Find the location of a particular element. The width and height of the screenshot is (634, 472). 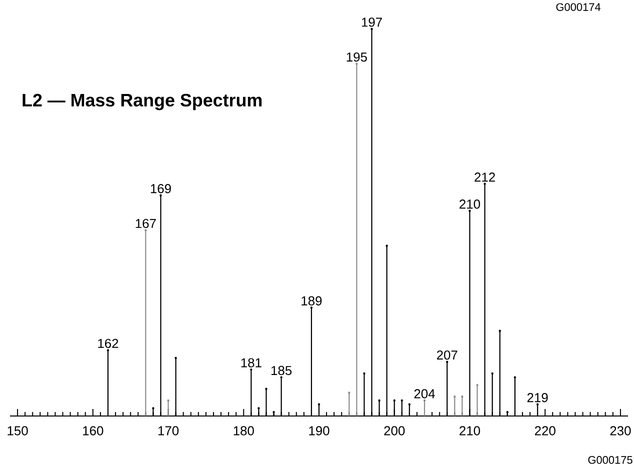

annotation: 167 is located at coordinates (146, 223).